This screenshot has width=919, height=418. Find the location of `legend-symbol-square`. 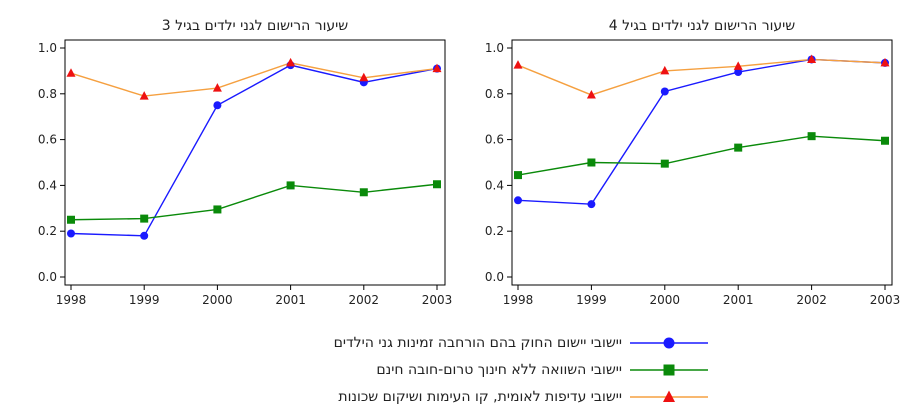

legend-symbol-square is located at coordinates (669, 370).